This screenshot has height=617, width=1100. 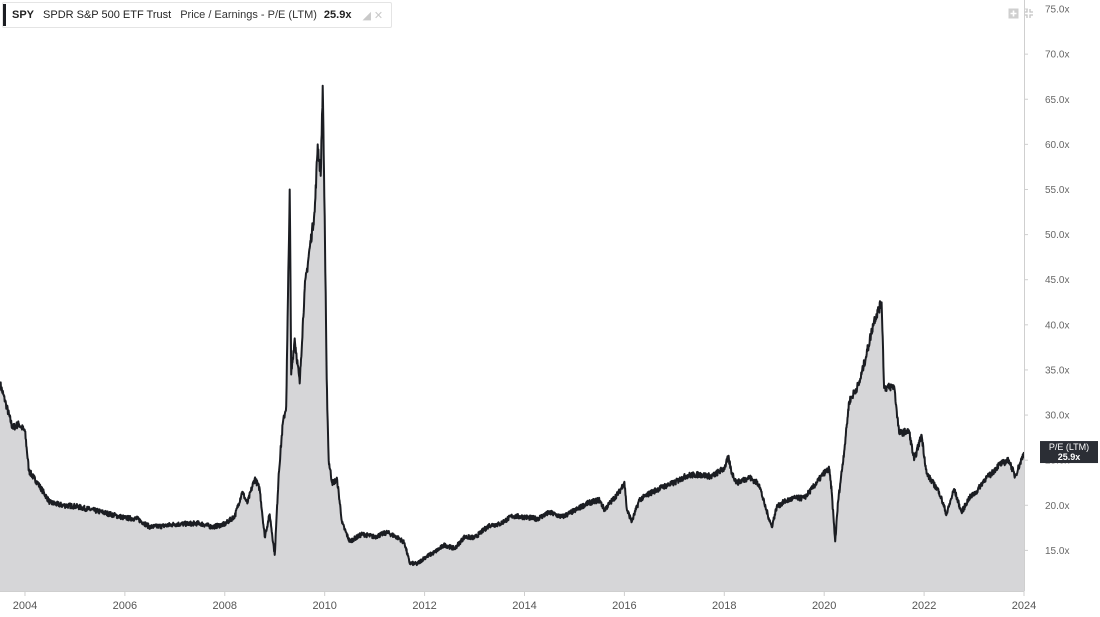 I want to click on legend-security-name: SPDR S&P 500 ETF Trust, so click(x=107, y=15).